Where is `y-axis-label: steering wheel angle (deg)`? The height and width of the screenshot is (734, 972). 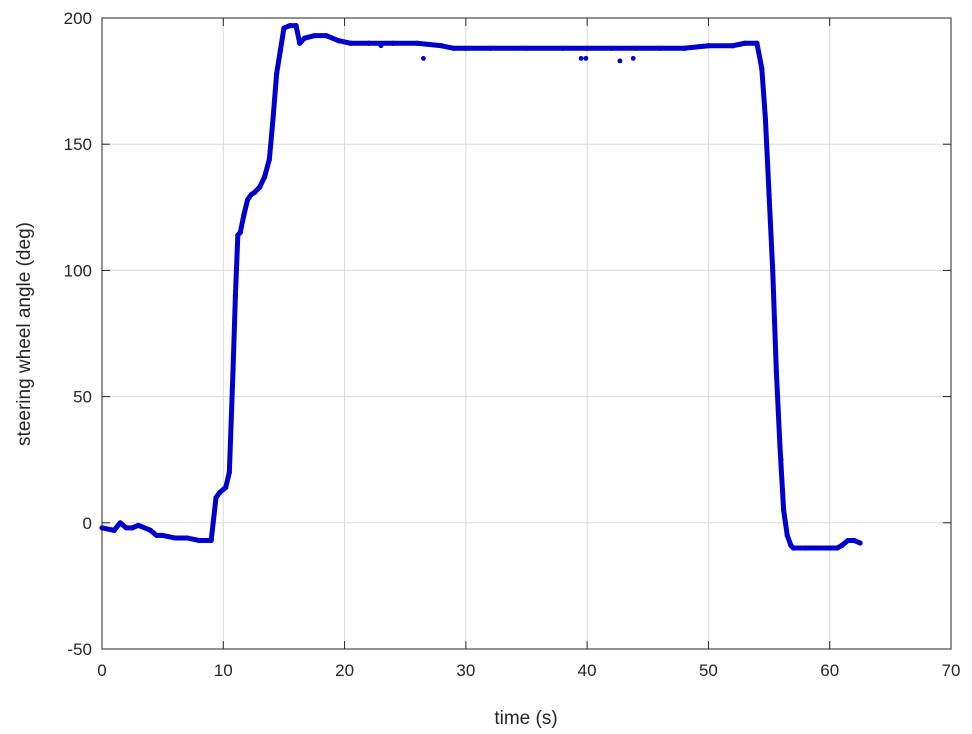 y-axis-label: steering wheel angle (deg) is located at coordinates (24, 334).